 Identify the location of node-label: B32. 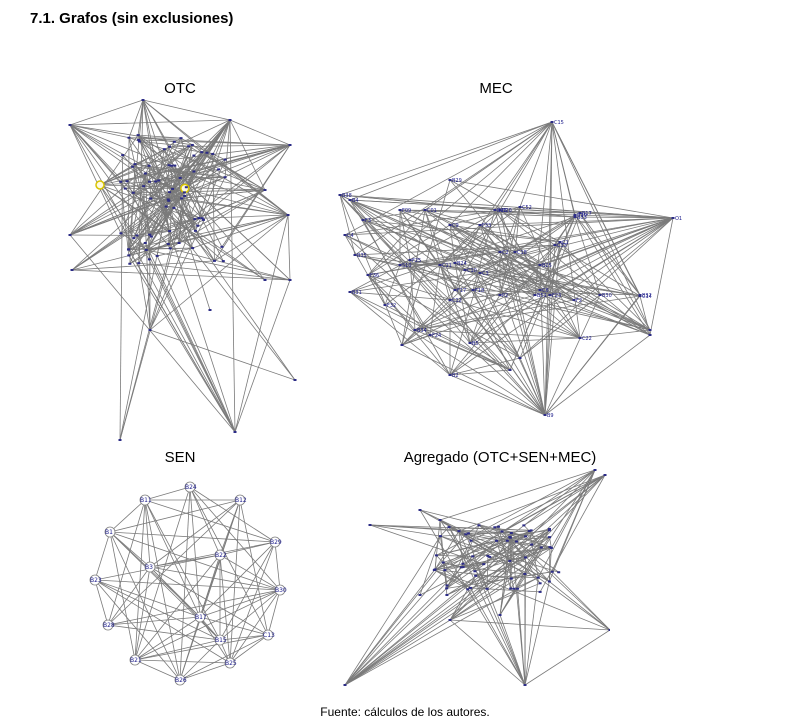
(647, 296).